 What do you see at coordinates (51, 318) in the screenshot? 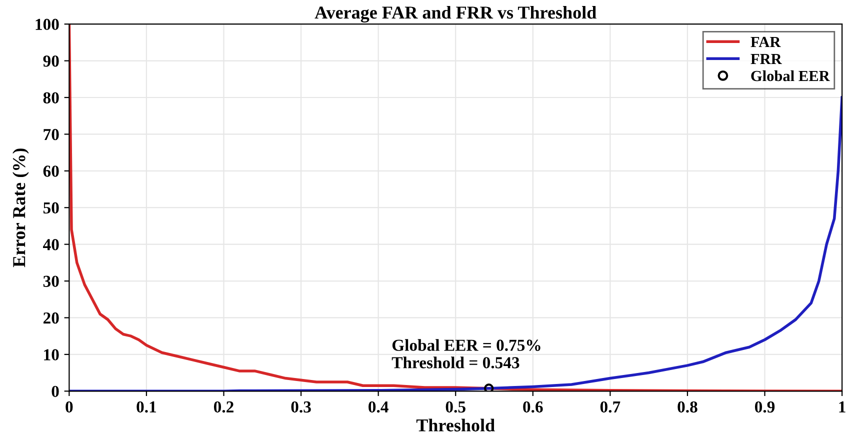
I see `y-tick-label: 20` at bounding box center [51, 318].